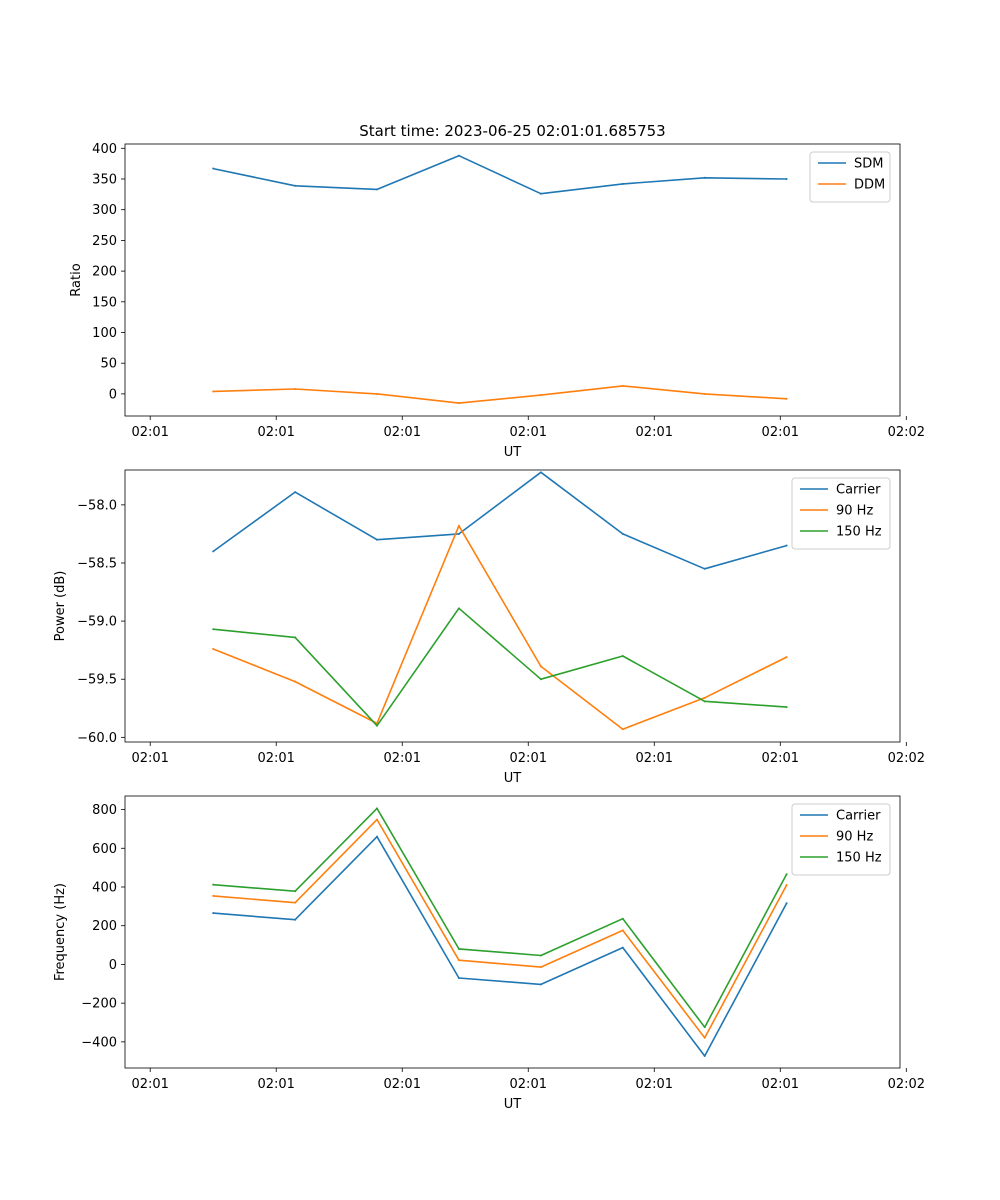 This screenshot has height=1200, width=1000. I want to click on y-tick-label: −400, so click(99, 1042).